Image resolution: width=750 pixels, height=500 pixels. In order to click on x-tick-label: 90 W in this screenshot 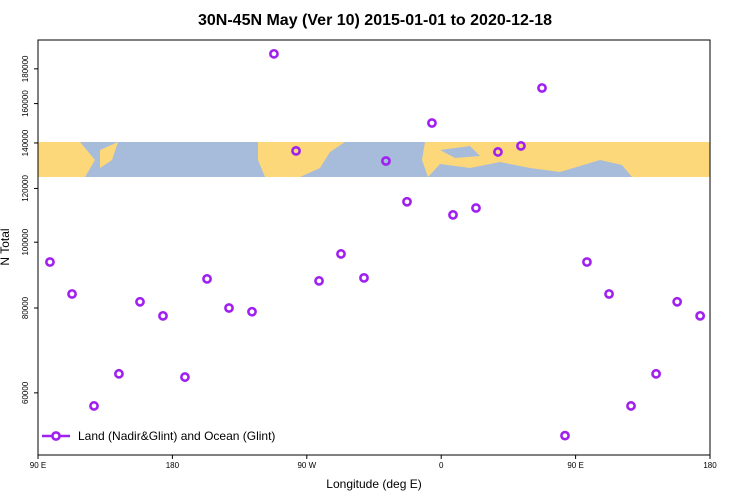, I will do `click(306, 465)`.